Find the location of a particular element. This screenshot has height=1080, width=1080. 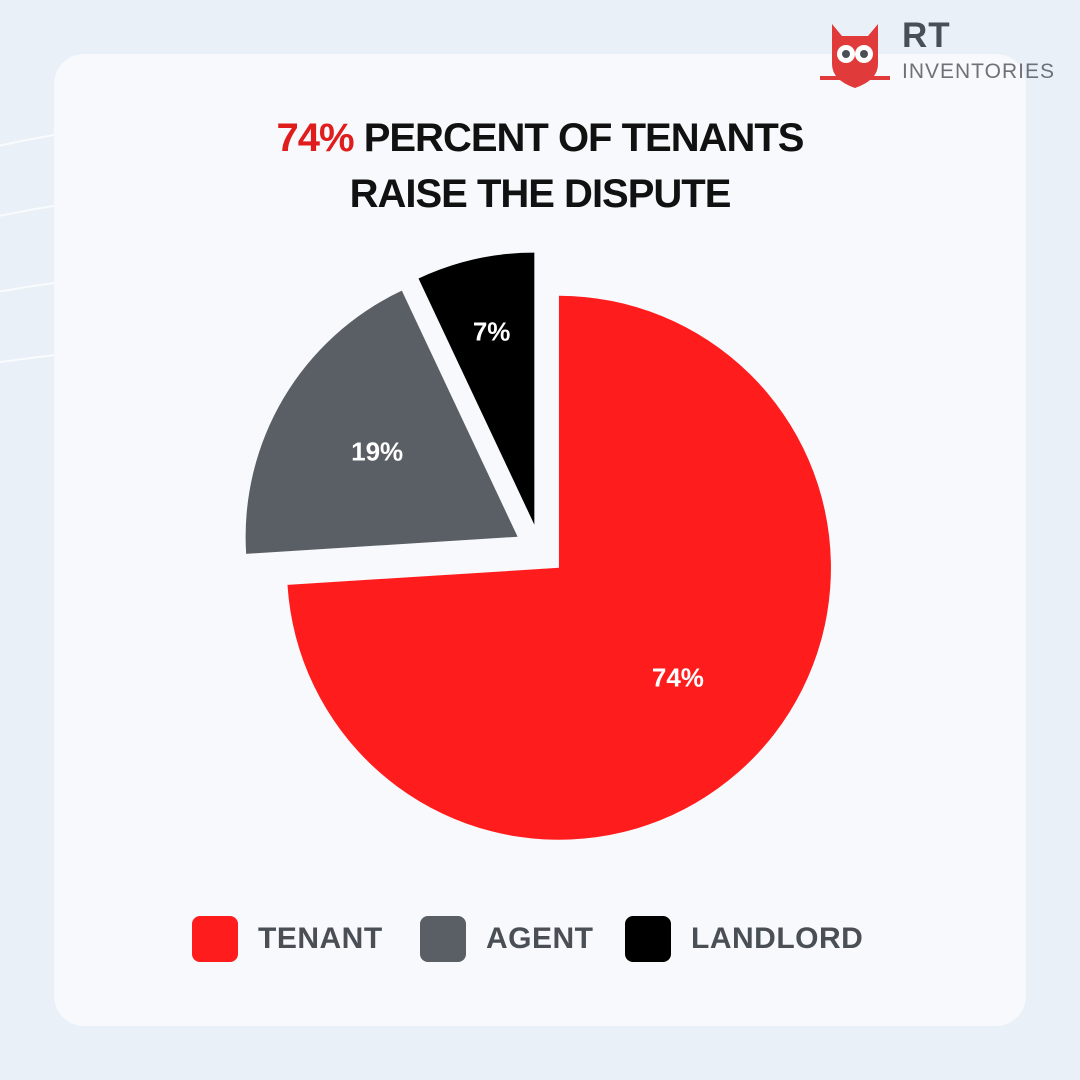

legend-swatch-agent is located at coordinates (443, 939).